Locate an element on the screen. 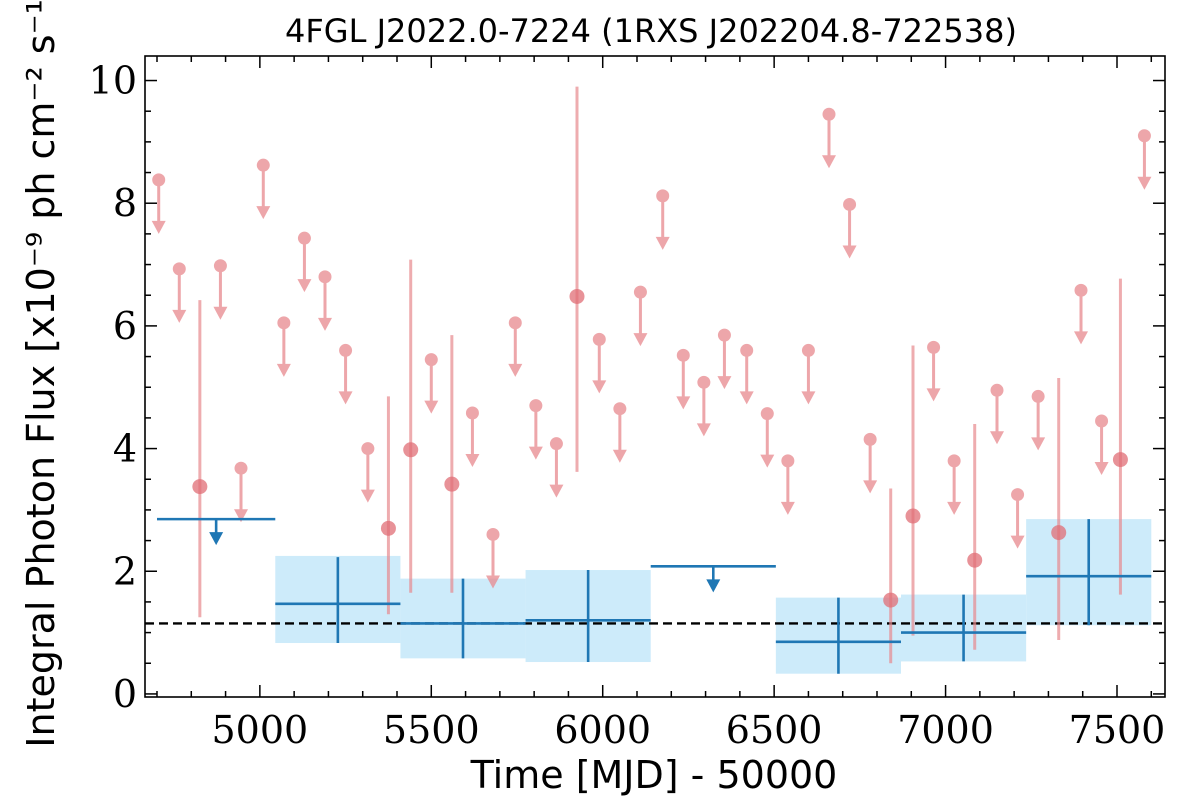  yearly-upper-limit is located at coordinates (216, 531).